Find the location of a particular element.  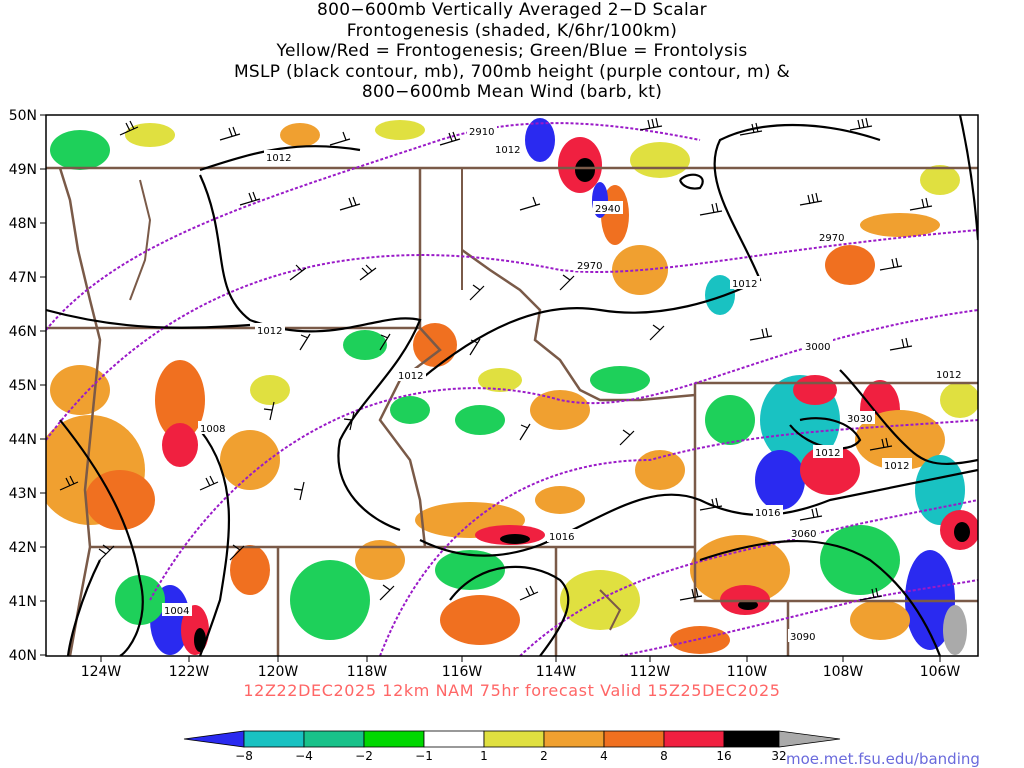

svg-text: 3060 is located at coordinates (803, 534).